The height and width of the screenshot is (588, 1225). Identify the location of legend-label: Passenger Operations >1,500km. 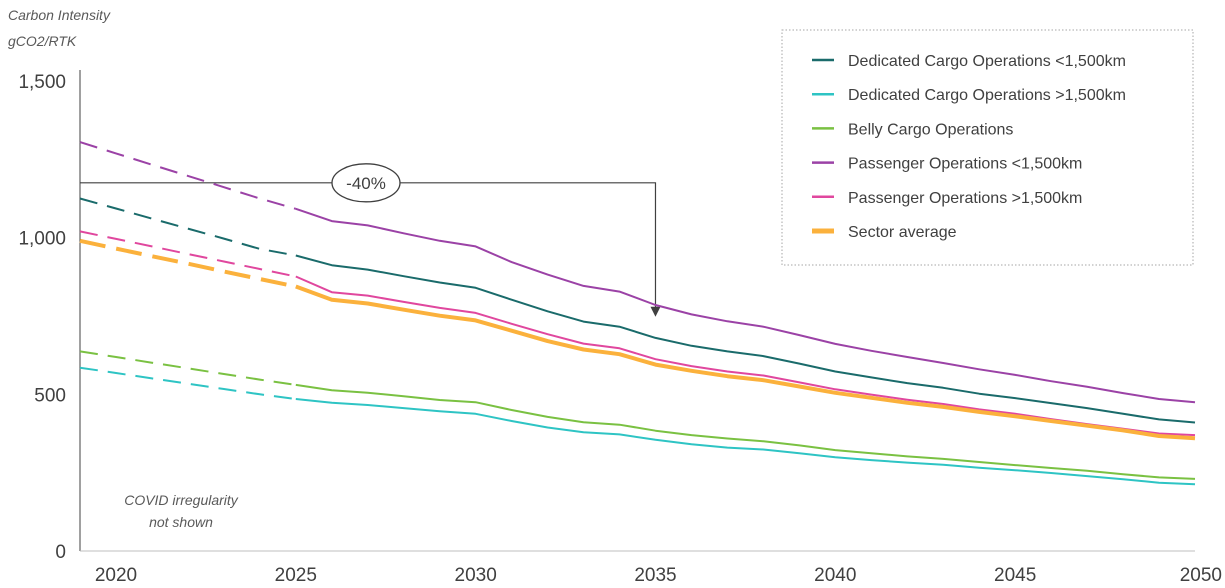
(965, 198).